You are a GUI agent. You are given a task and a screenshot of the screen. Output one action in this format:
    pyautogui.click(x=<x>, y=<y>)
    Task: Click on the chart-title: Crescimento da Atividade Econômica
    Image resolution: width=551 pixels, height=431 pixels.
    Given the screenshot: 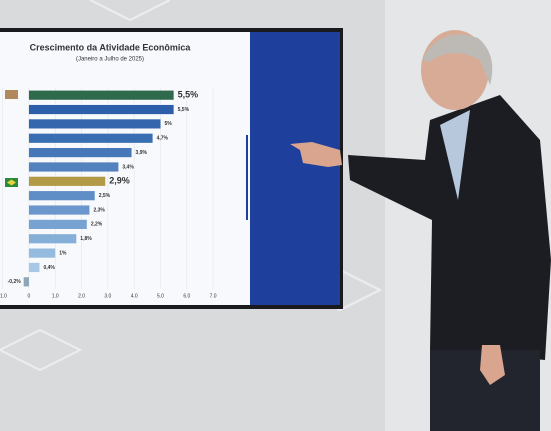 What is the action you would take?
    pyautogui.click(x=111, y=47)
    